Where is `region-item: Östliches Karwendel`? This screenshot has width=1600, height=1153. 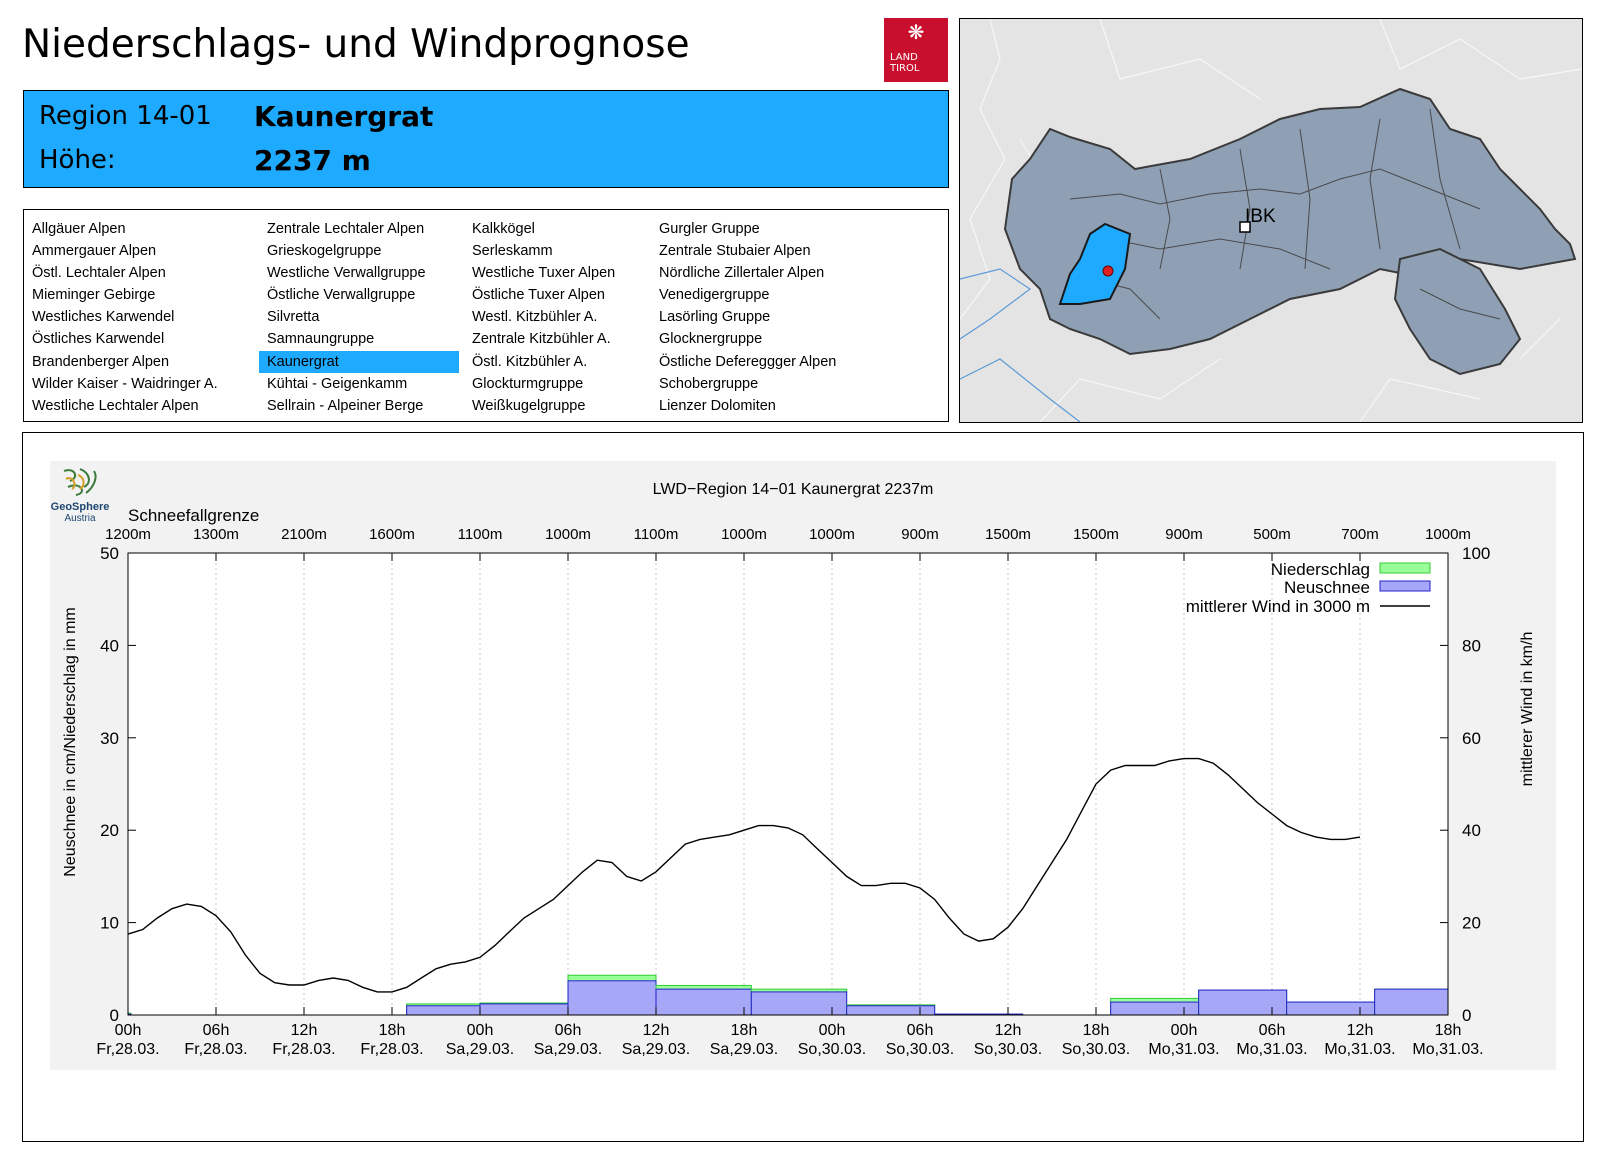
region-item: Östliches Karwendel is located at coordinates (98, 339).